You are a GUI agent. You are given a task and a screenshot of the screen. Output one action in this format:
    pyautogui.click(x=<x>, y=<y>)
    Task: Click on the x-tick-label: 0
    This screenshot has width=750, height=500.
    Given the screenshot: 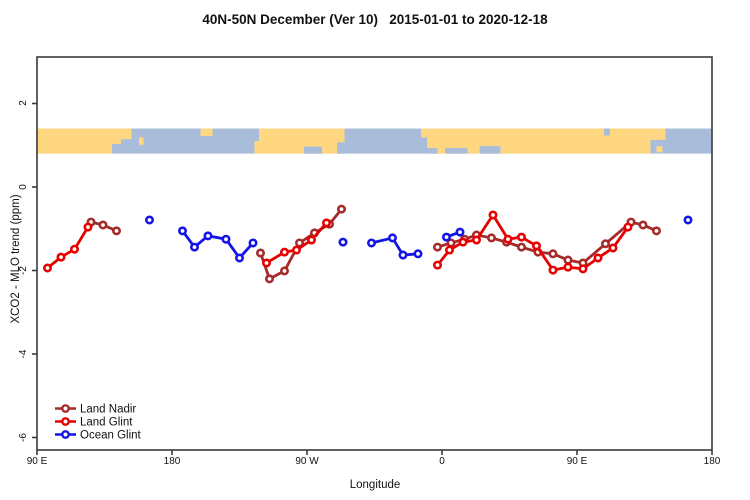 What is the action you would take?
    pyautogui.click(x=442, y=461)
    